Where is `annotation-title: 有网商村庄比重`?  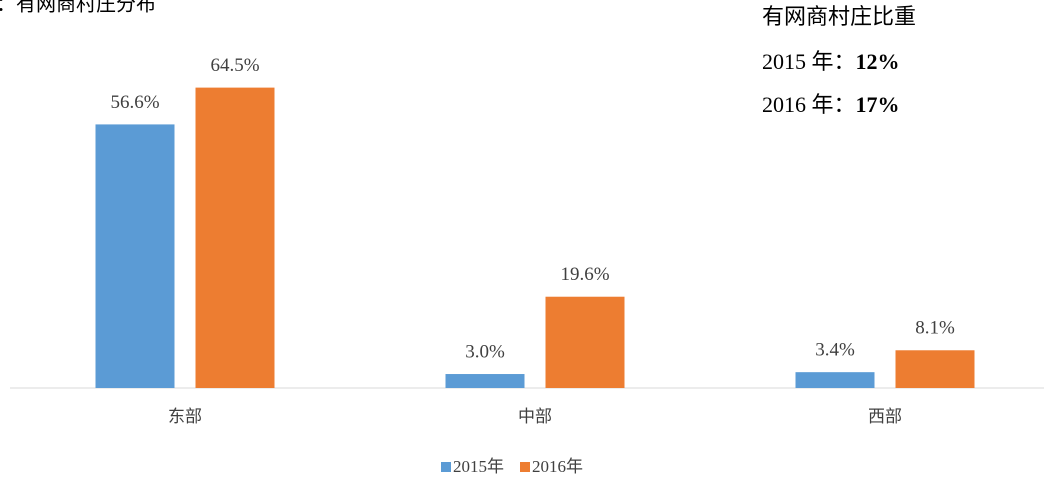 annotation-title: 有网商村庄比重 is located at coordinates (839, 16).